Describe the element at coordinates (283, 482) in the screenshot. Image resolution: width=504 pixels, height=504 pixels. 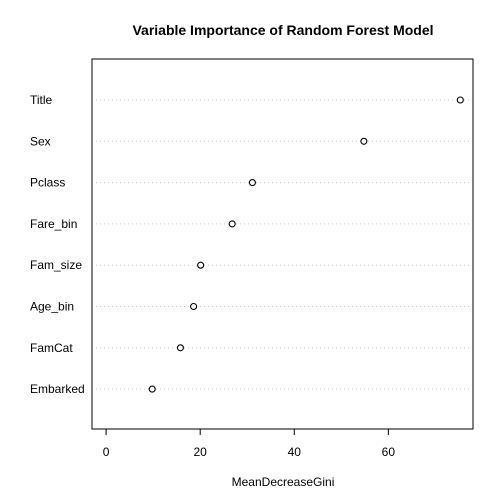
I see `x-axis-title: MeanDecreaseGini` at that location.